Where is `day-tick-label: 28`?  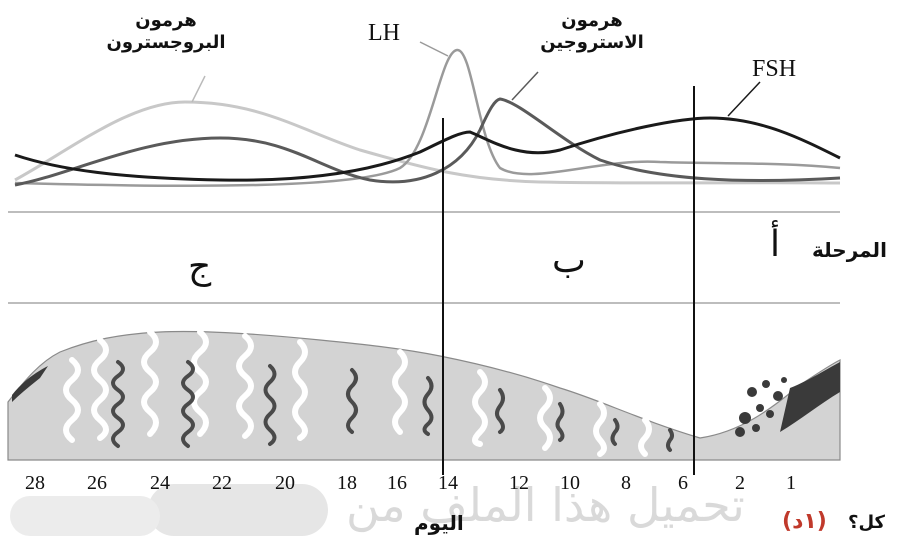 day-tick-label: 28 is located at coordinates (35, 483).